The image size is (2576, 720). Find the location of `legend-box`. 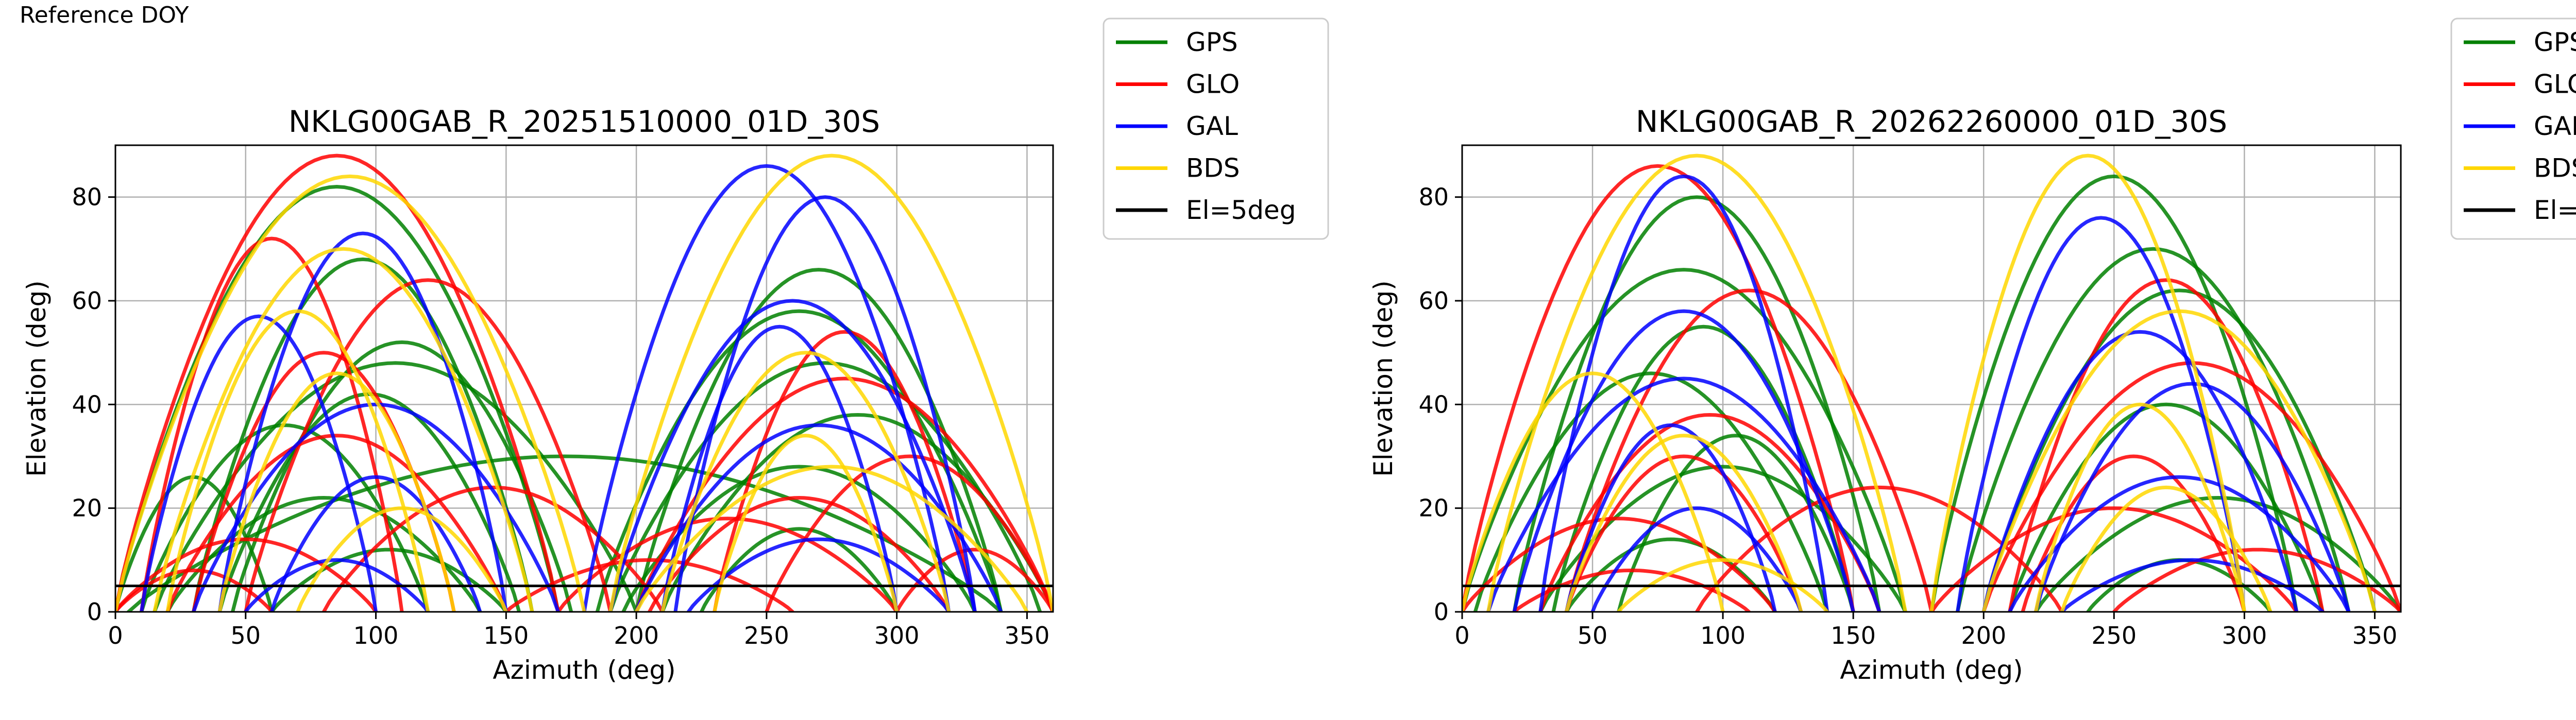

legend-box is located at coordinates (1216, 129).